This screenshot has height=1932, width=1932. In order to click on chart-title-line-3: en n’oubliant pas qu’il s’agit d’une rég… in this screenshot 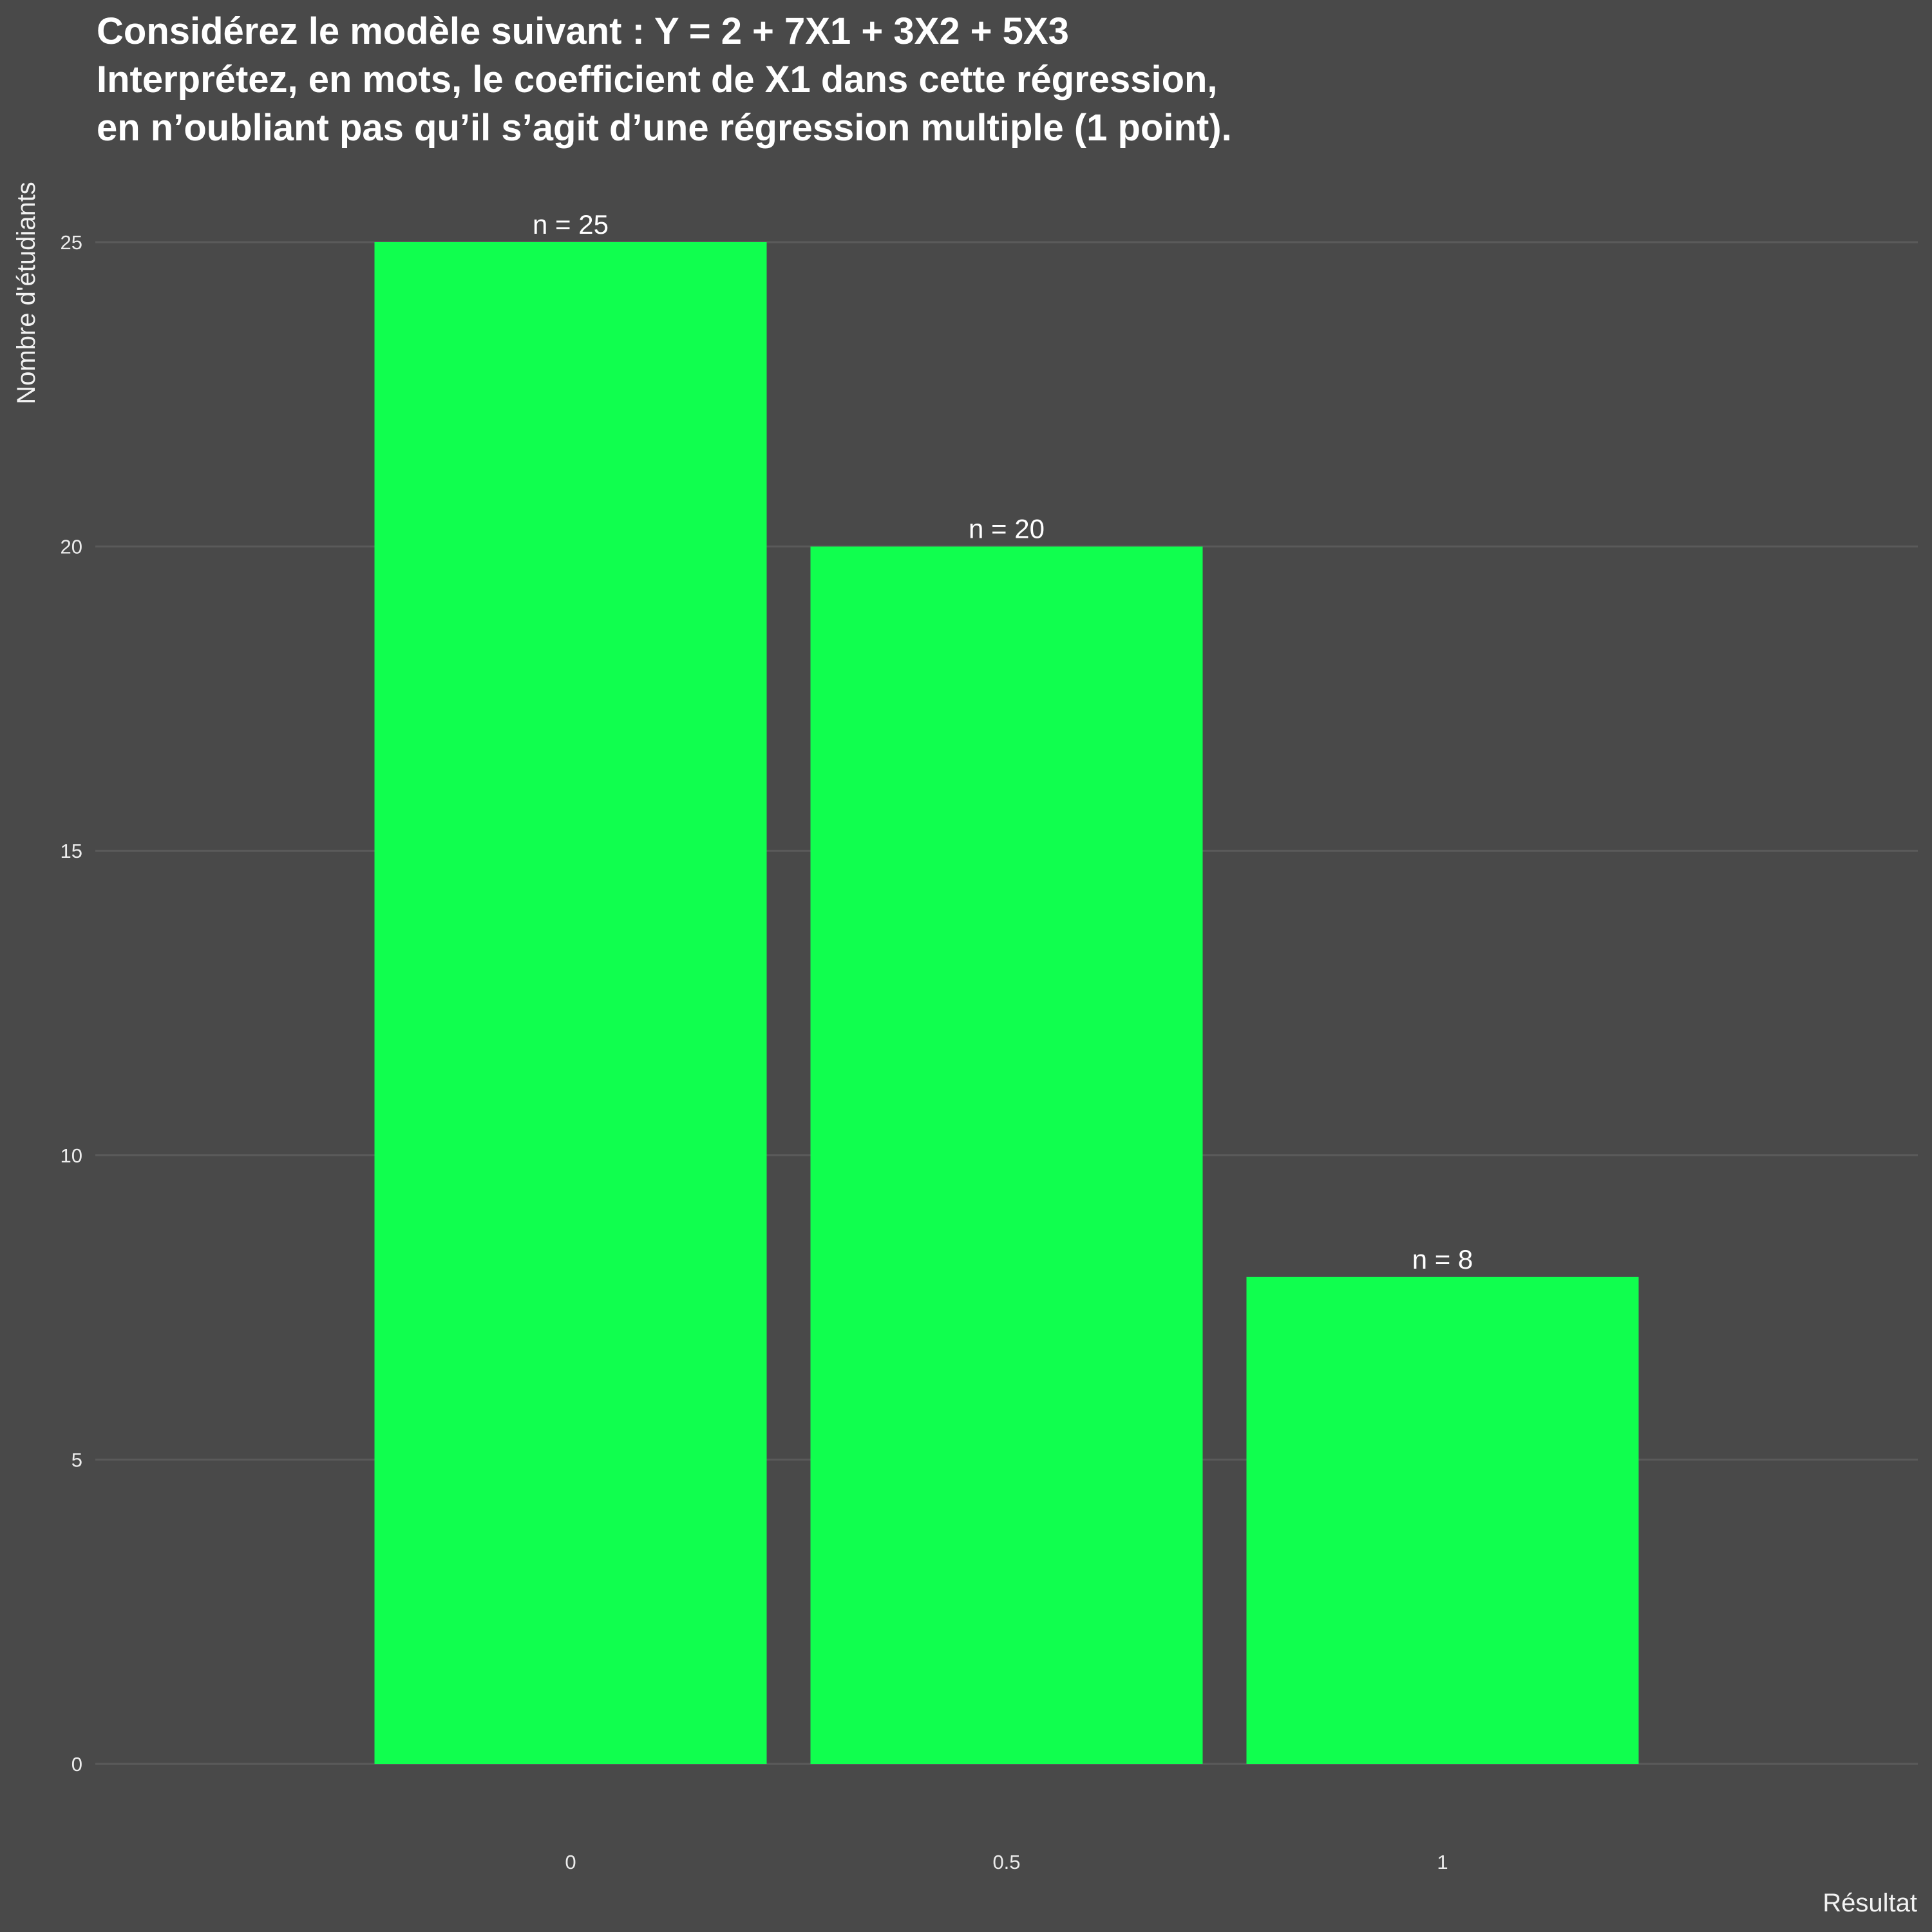, I will do `click(664, 128)`.